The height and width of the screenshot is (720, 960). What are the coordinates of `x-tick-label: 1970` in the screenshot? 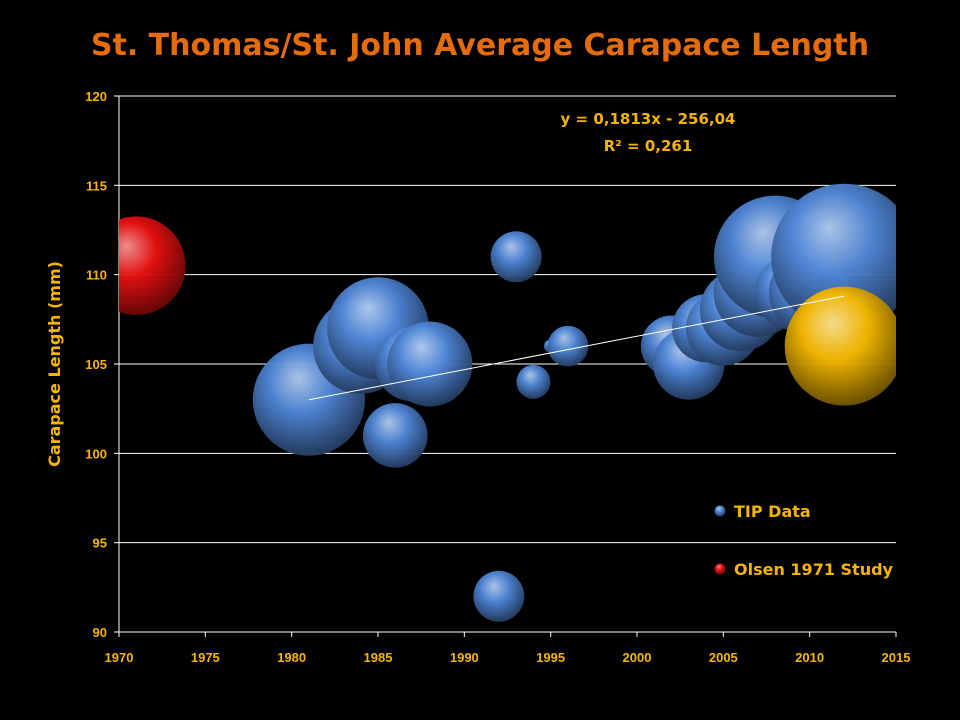 It's located at (119, 657).